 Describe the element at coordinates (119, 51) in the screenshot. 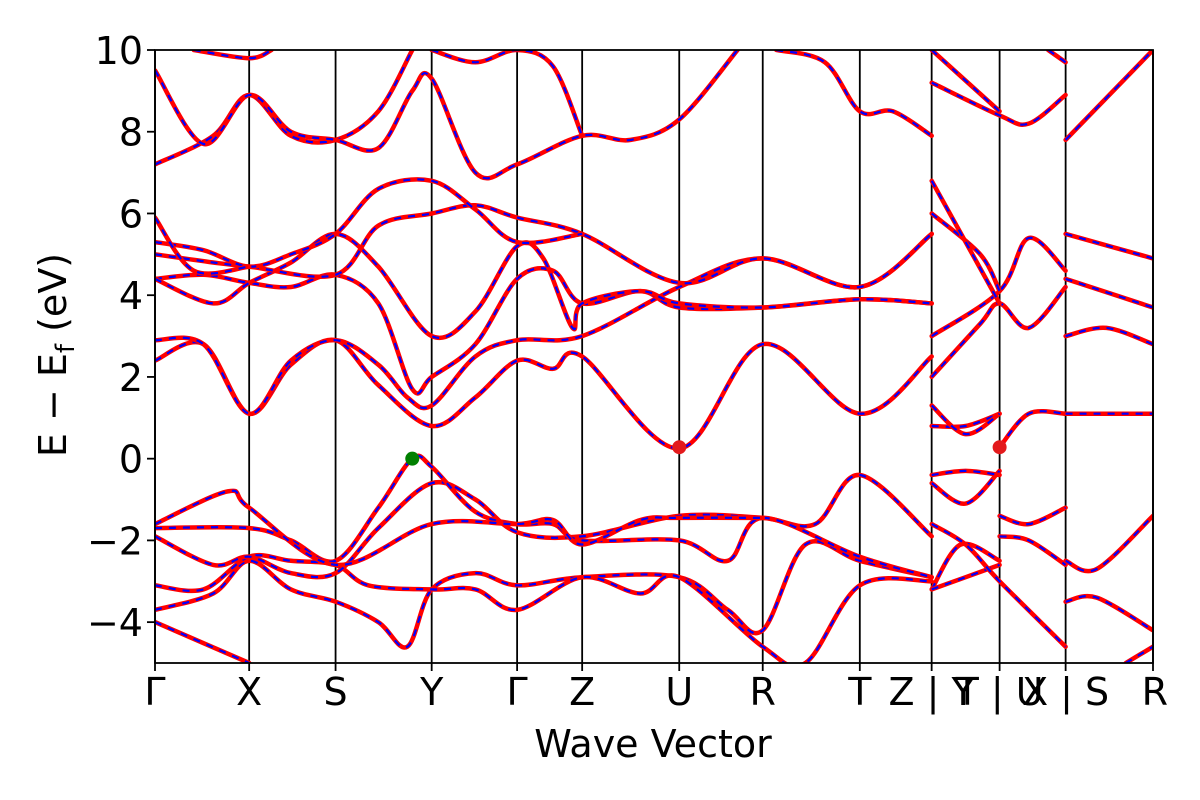

I see `y-tick-label: 10` at that location.